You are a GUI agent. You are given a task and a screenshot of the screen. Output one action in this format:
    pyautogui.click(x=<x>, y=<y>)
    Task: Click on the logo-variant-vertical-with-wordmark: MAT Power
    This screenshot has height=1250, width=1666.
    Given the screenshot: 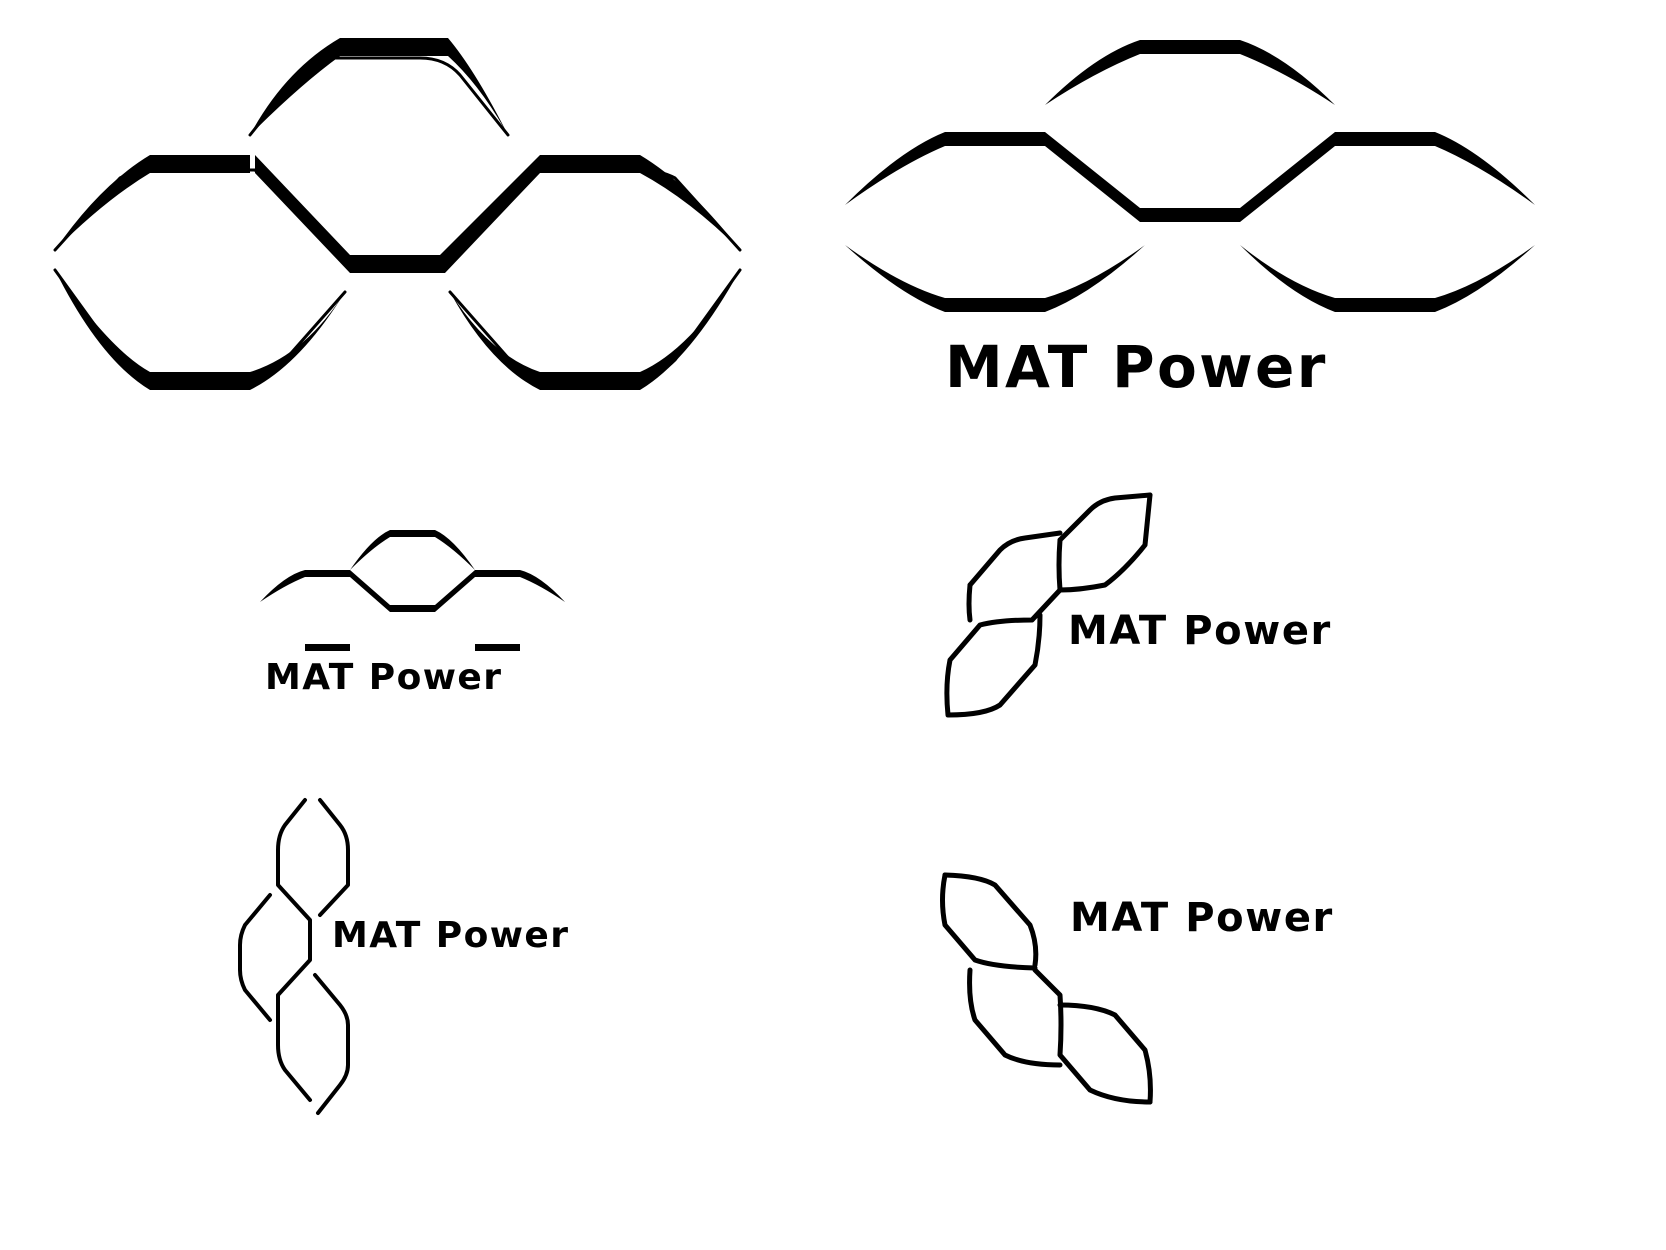 What is the action you would take?
    pyautogui.click(x=479, y=984)
    